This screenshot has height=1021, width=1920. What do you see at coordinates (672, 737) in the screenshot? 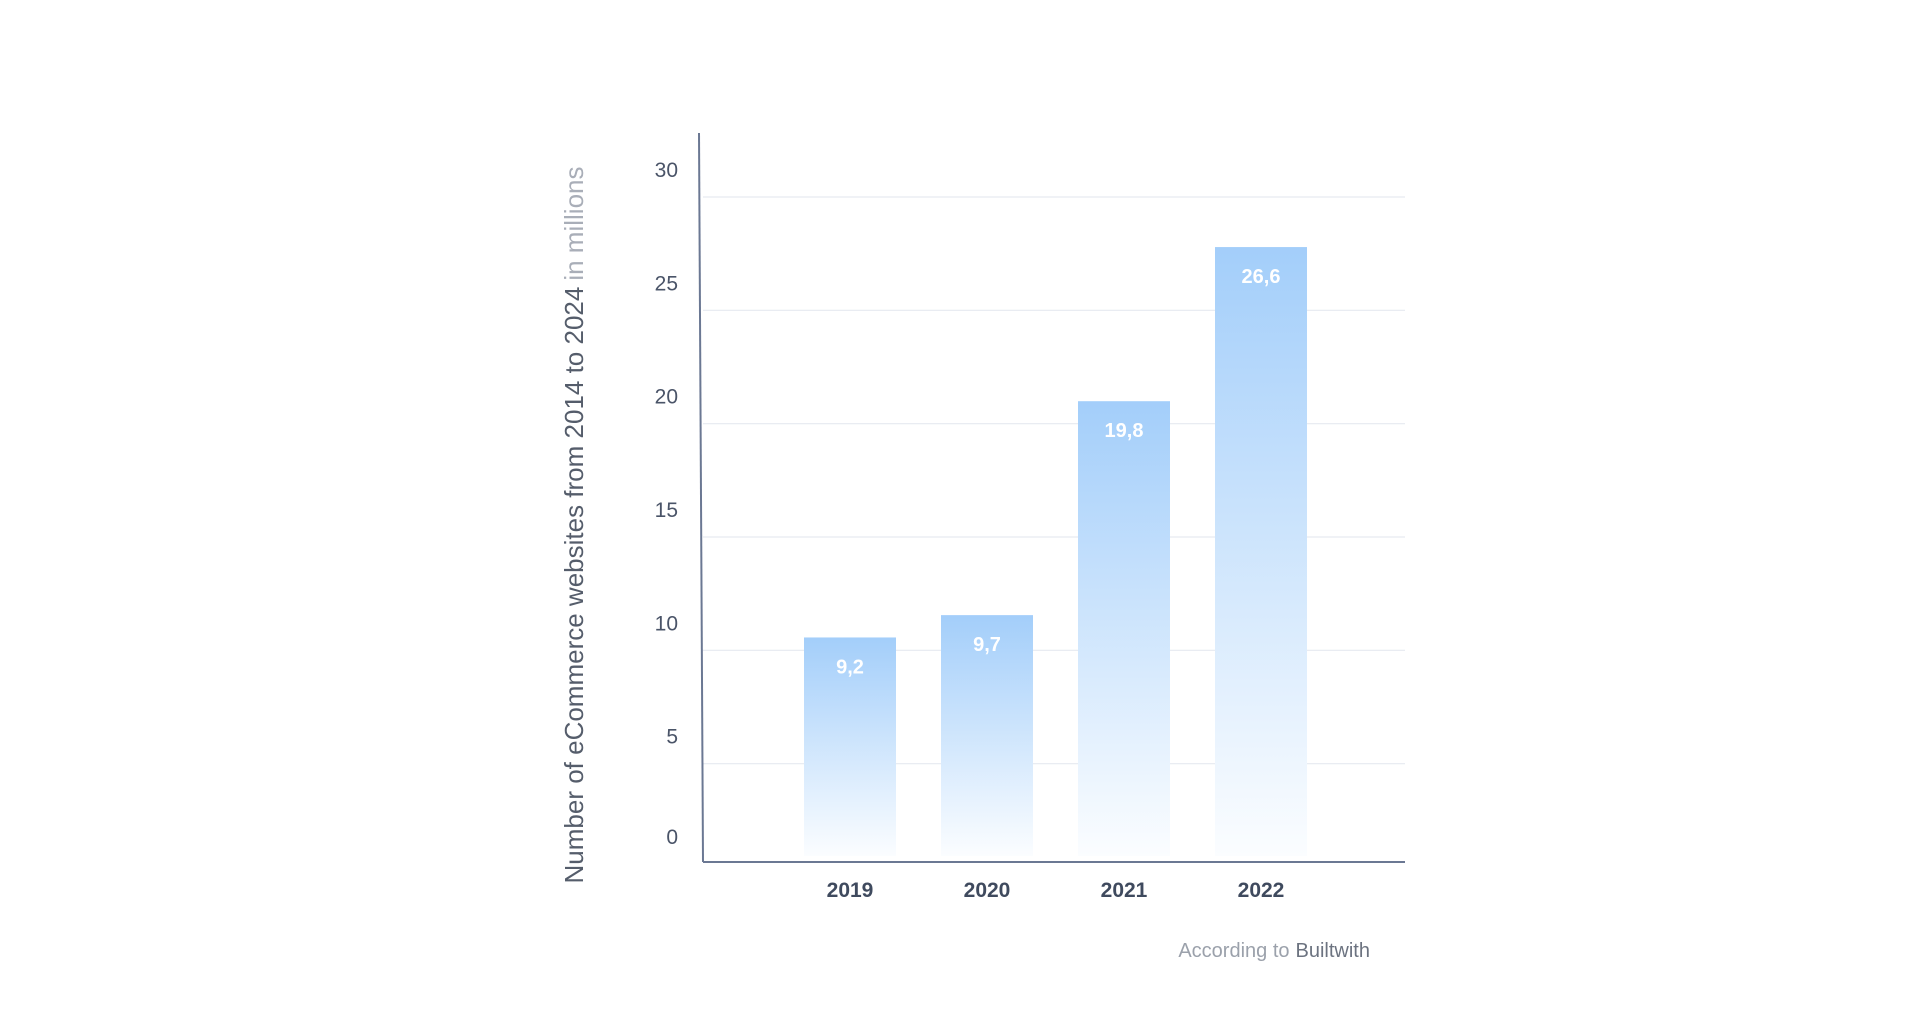
I see `y-tick-5: 5` at bounding box center [672, 737].